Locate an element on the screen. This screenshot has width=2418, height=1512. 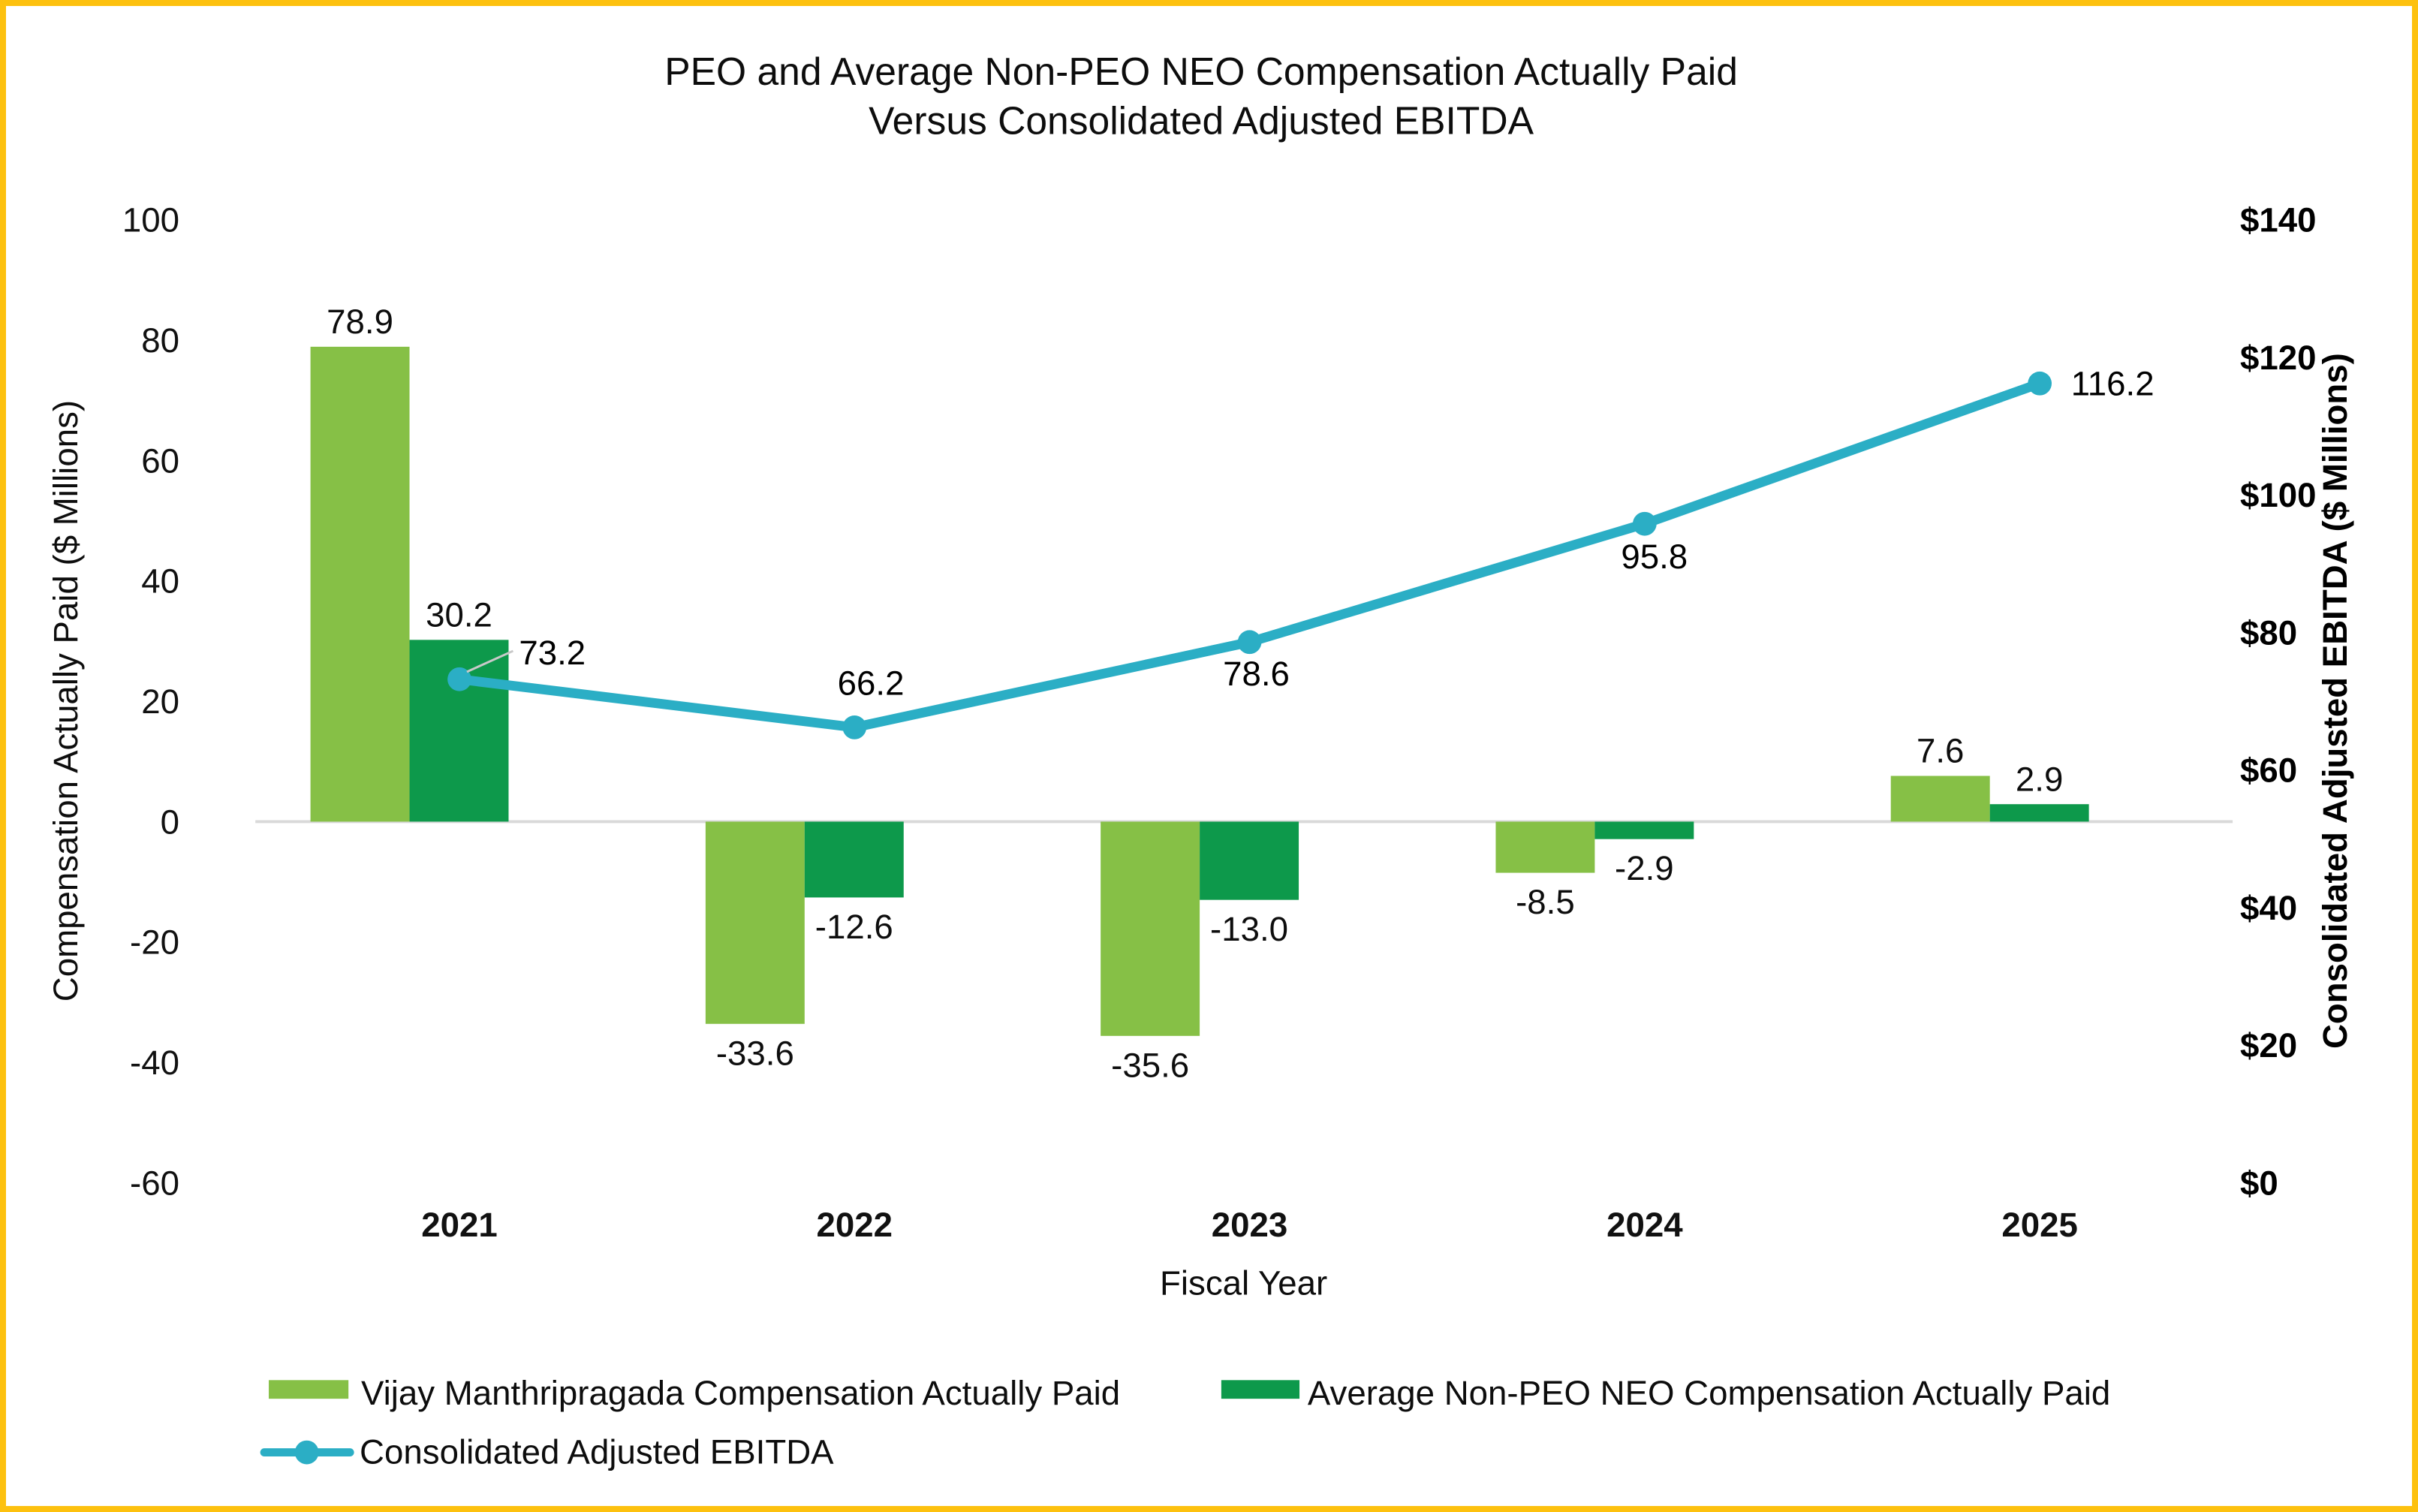
bar-label-series1-2021: 78.9 is located at coordinates (360, 322).